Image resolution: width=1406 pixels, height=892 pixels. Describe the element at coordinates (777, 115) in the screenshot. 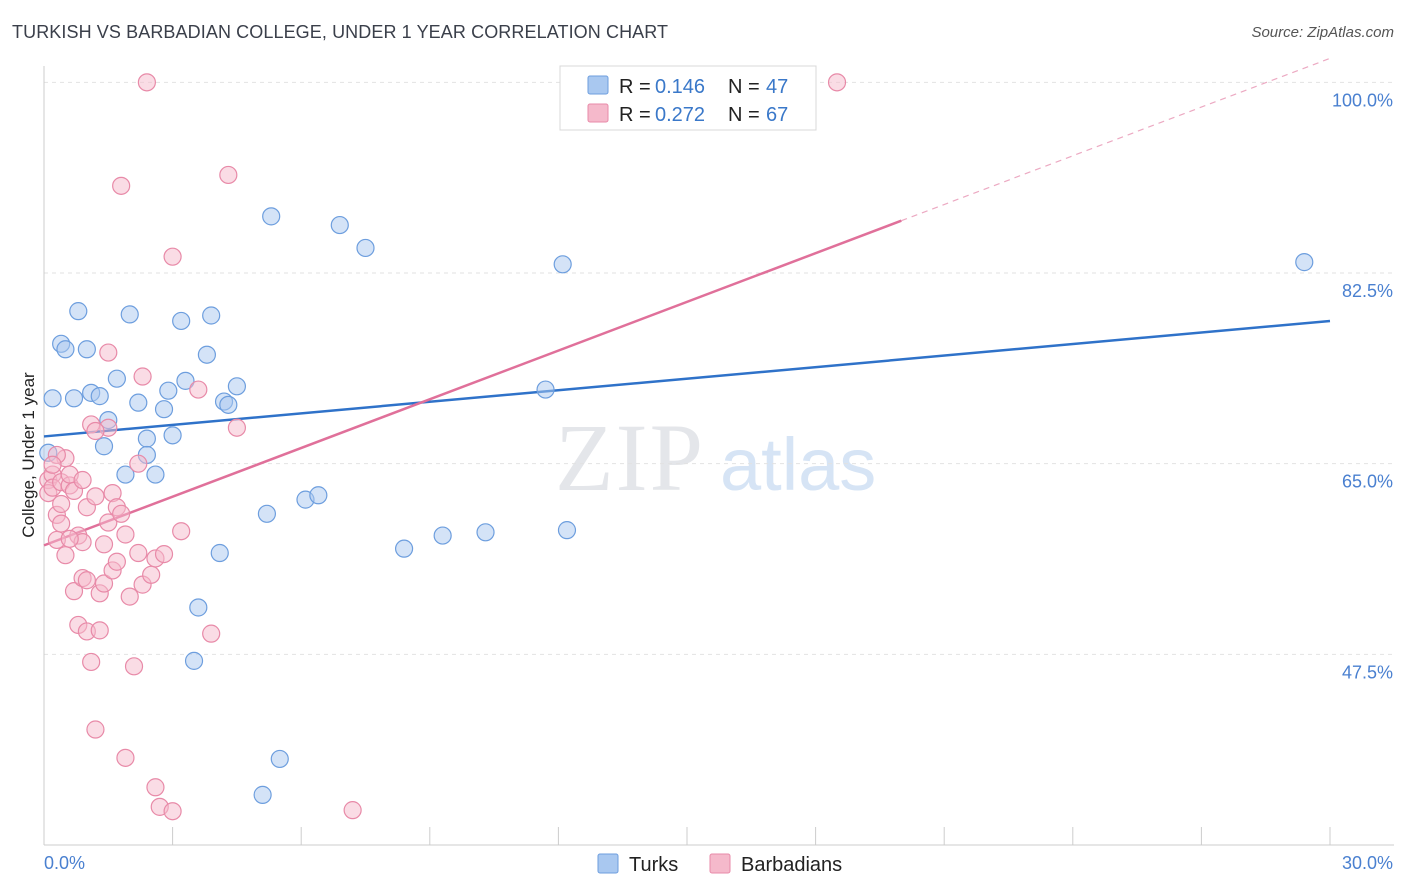

I see `legend-n-value-barbadians: 67` at that location.